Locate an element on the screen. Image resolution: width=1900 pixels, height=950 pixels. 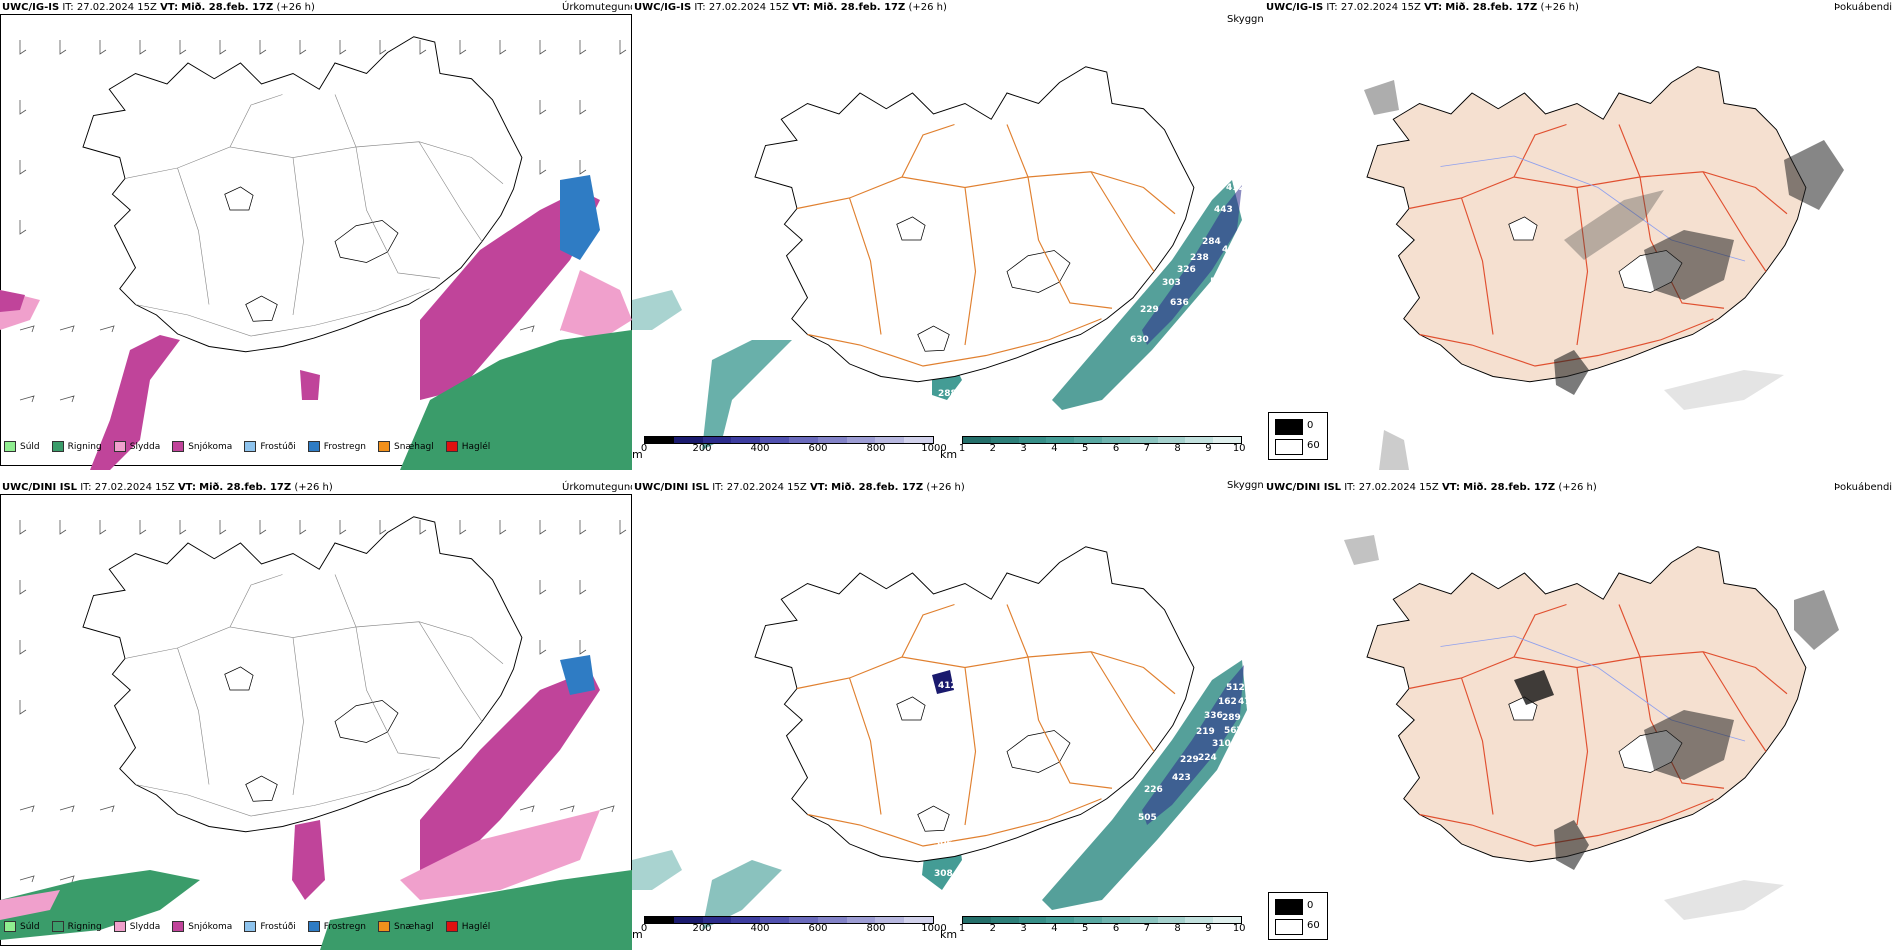
tick-label: 400 is located at coordinates (760, 928).